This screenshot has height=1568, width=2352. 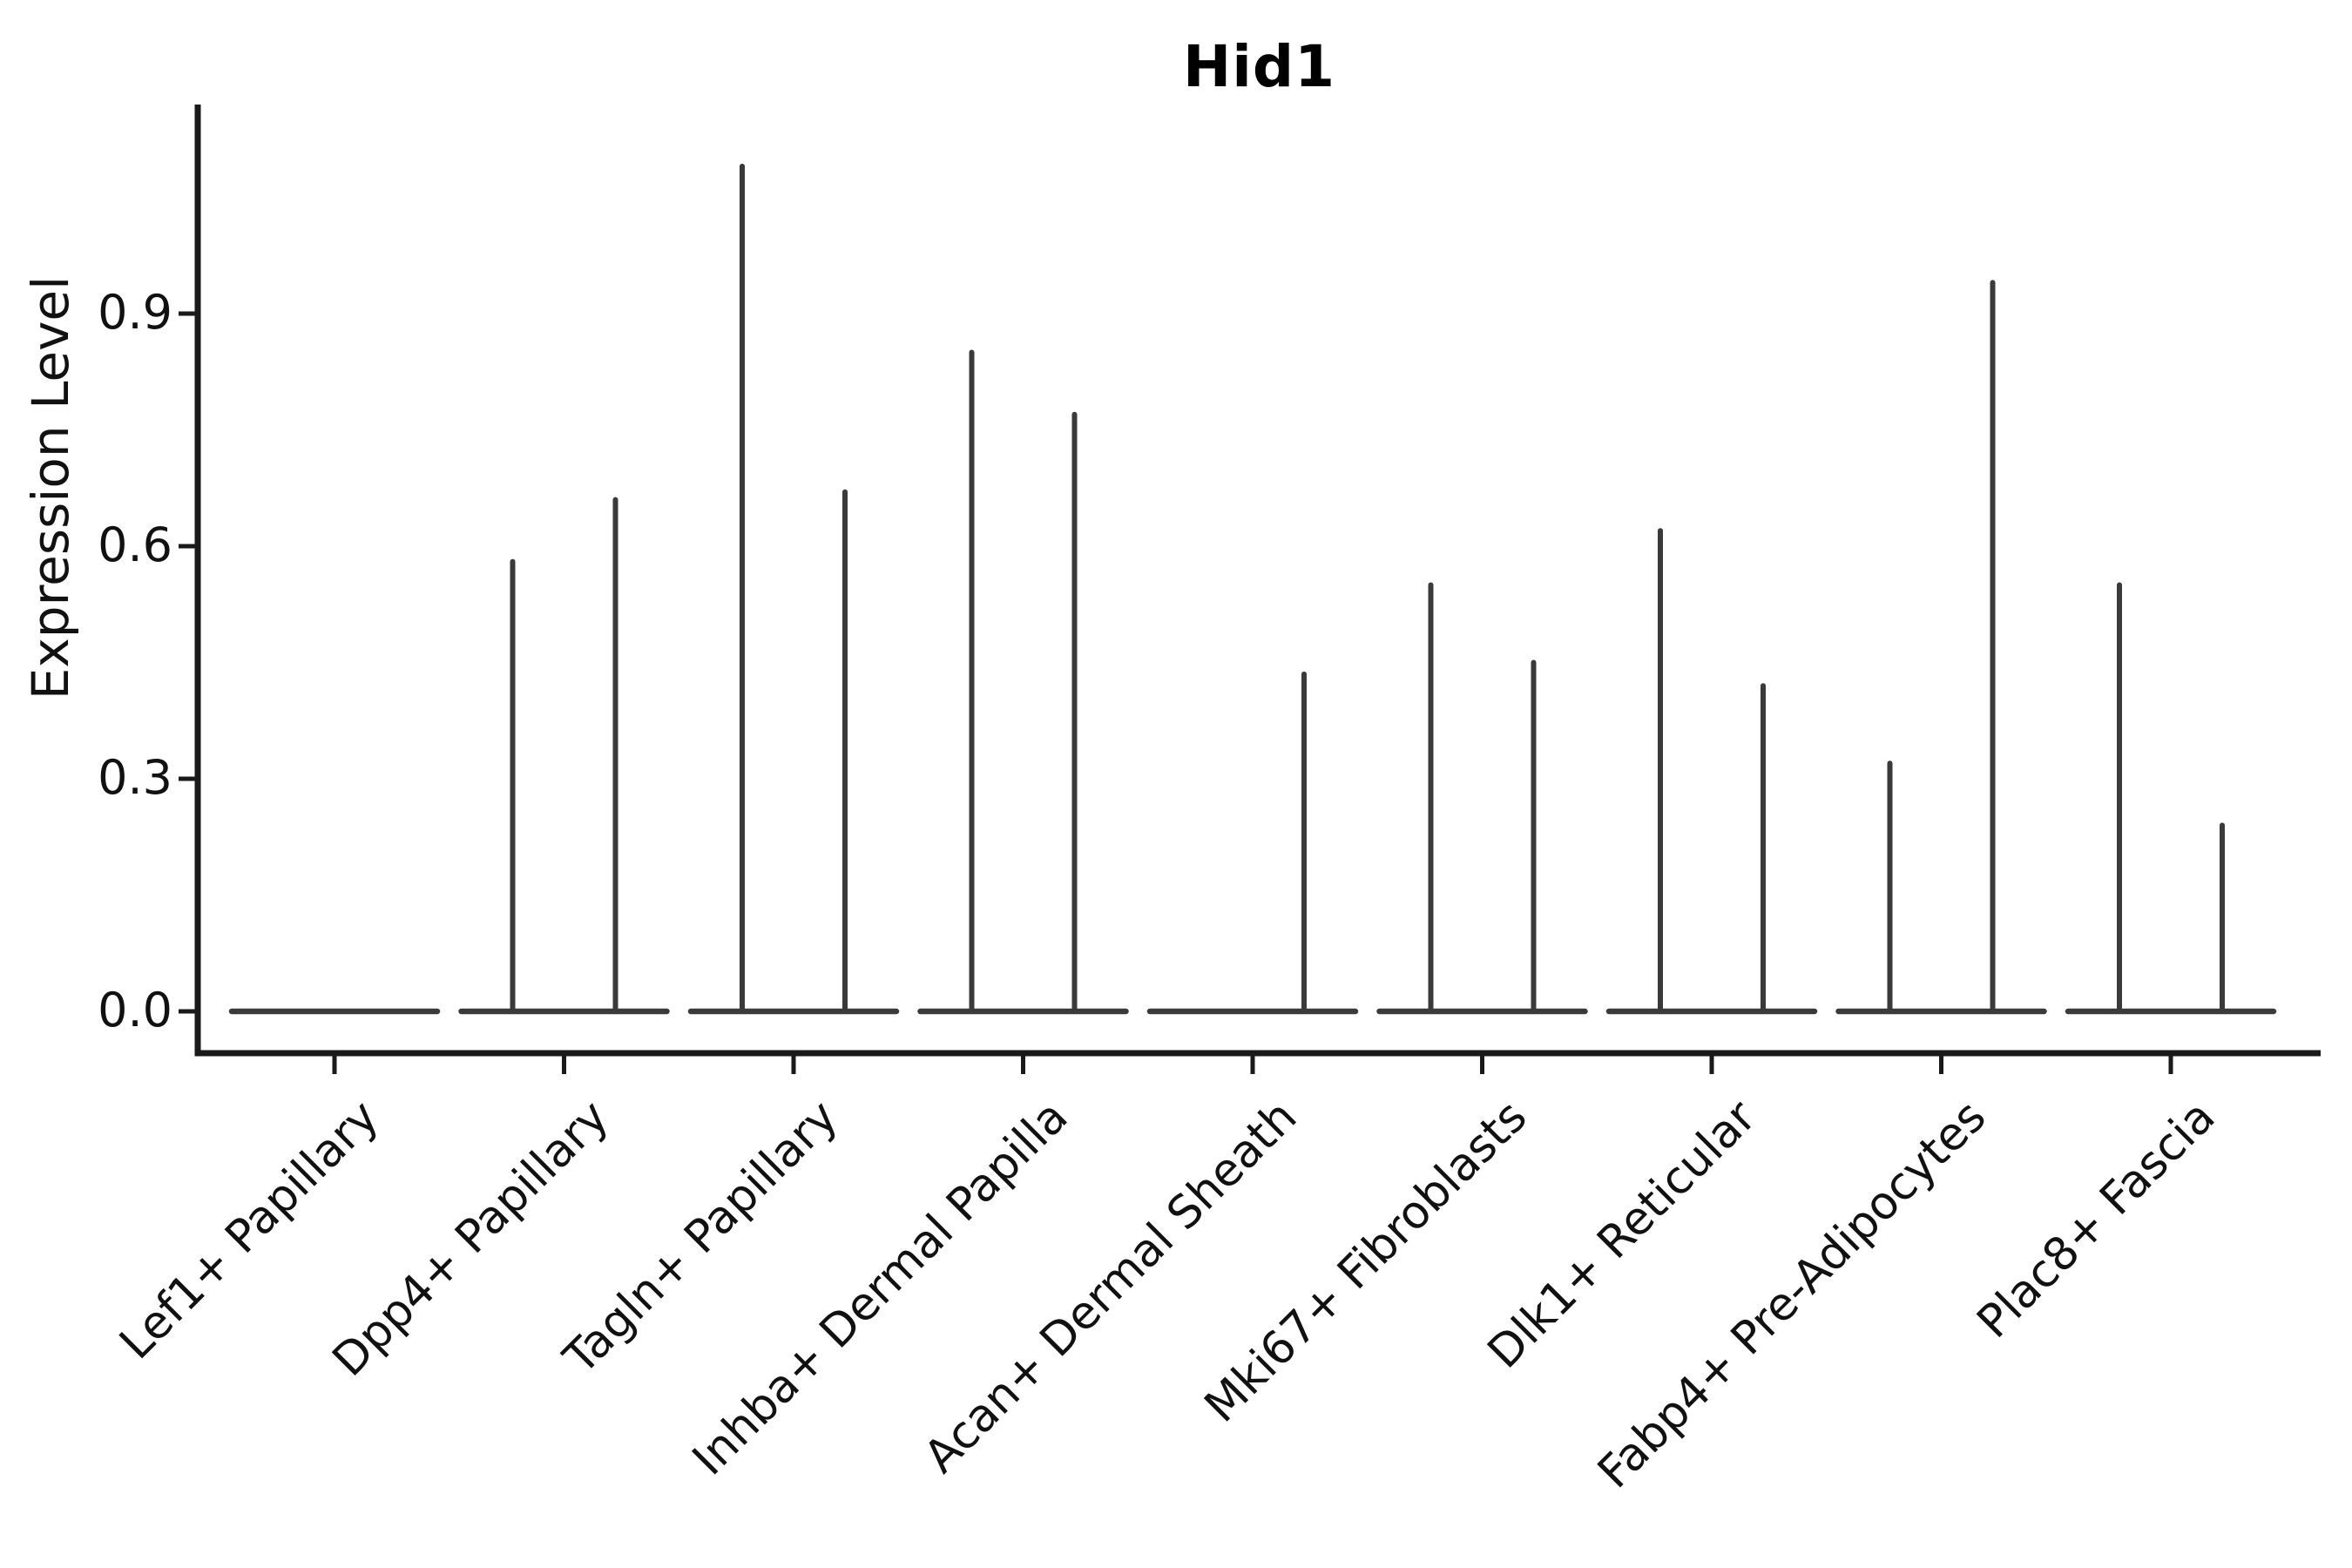 I want to click on y-tick-label: 0.9, so click(x=135, y=313).